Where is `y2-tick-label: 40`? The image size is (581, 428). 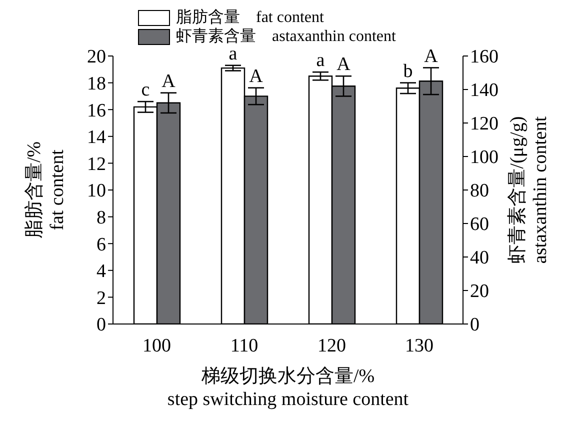 y2-tick-label: 40 is located at coordinates (479, 258).